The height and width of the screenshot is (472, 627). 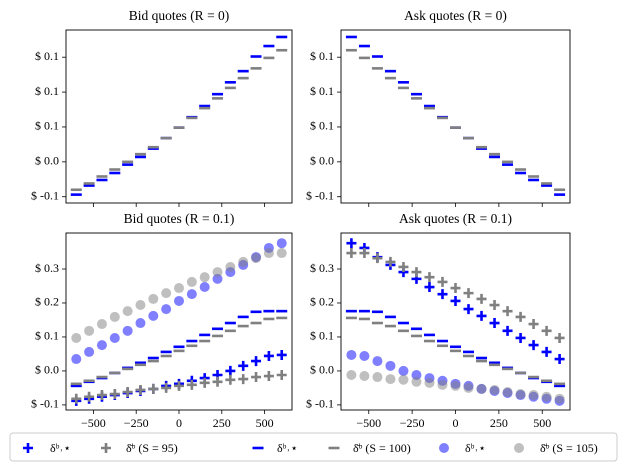 What do you see at coordinates (179, 218) in the screenshot?
I see `subplot-title: Bid quotes (R = 0.1)` at bounding box center [179, 218].